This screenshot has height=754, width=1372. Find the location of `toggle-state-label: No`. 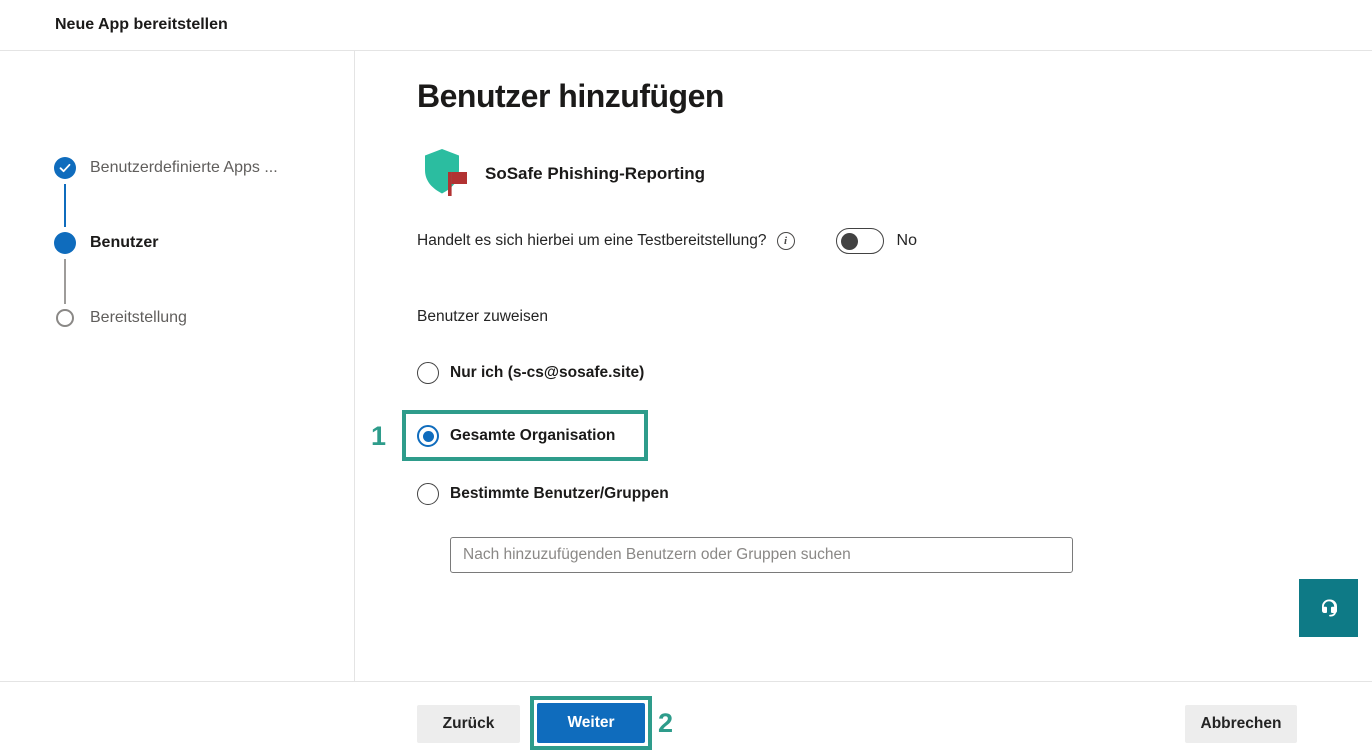

toggle-state-label: No is located at coordinates (906, 240).